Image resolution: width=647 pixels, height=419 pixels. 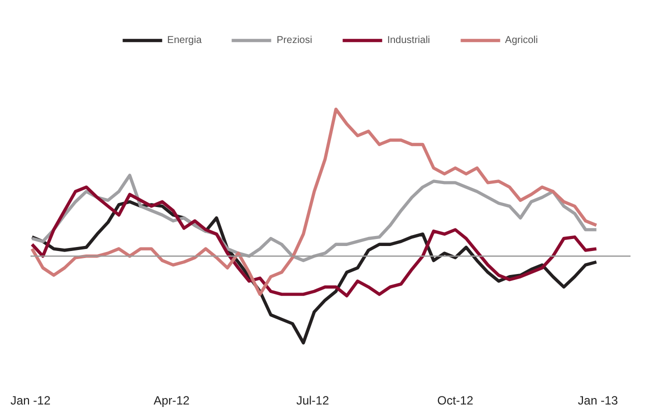 I want to click on x-tick-label: Jan -12, so click(x=30, y=401).